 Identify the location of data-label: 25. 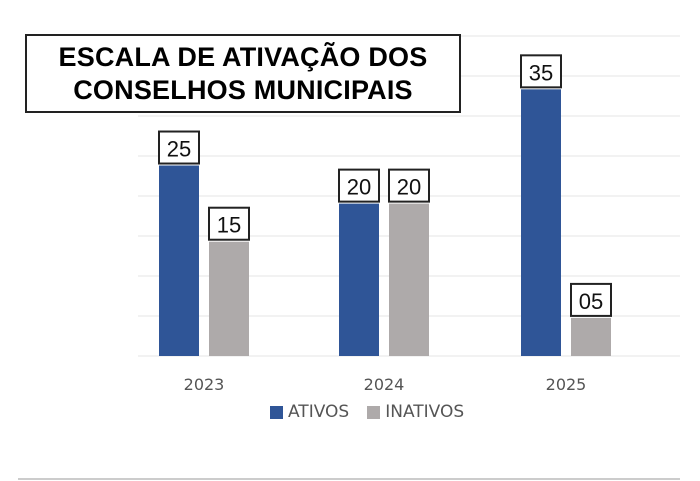
(179, 149).